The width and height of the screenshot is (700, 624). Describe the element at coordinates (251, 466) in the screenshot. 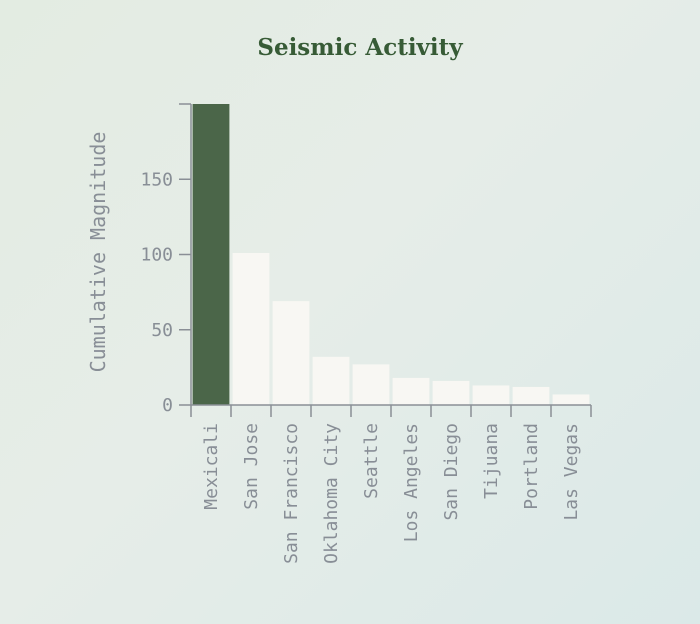

I see `x-tick-label-san-jose: San Jose` at that location.